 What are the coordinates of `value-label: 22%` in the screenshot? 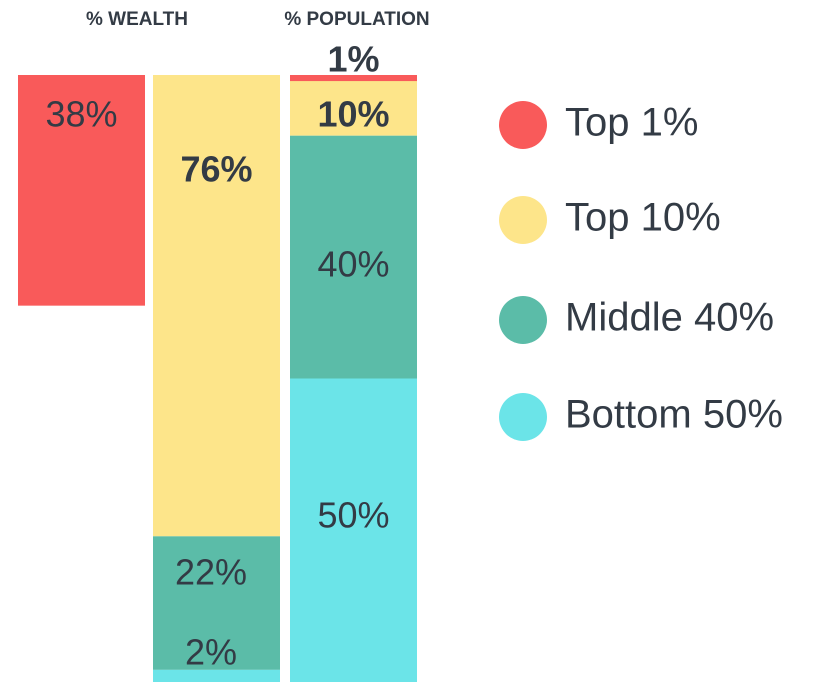 It's located at (211, 572).